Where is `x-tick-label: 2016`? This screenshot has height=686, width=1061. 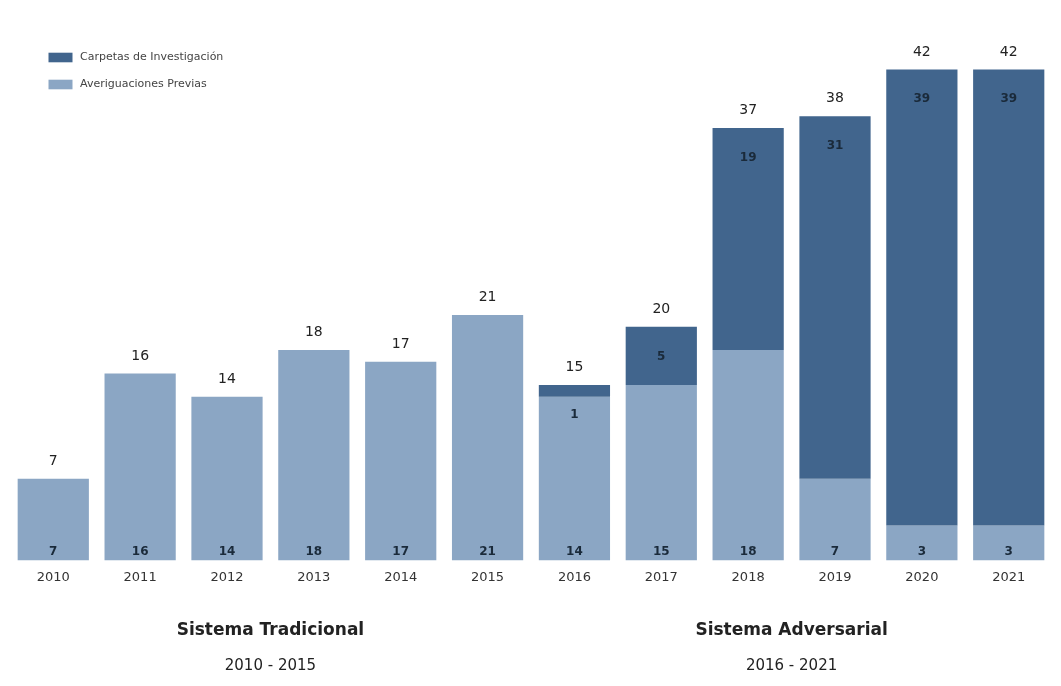 x-tick-label: 2016 is located at coordinates (574, 576).